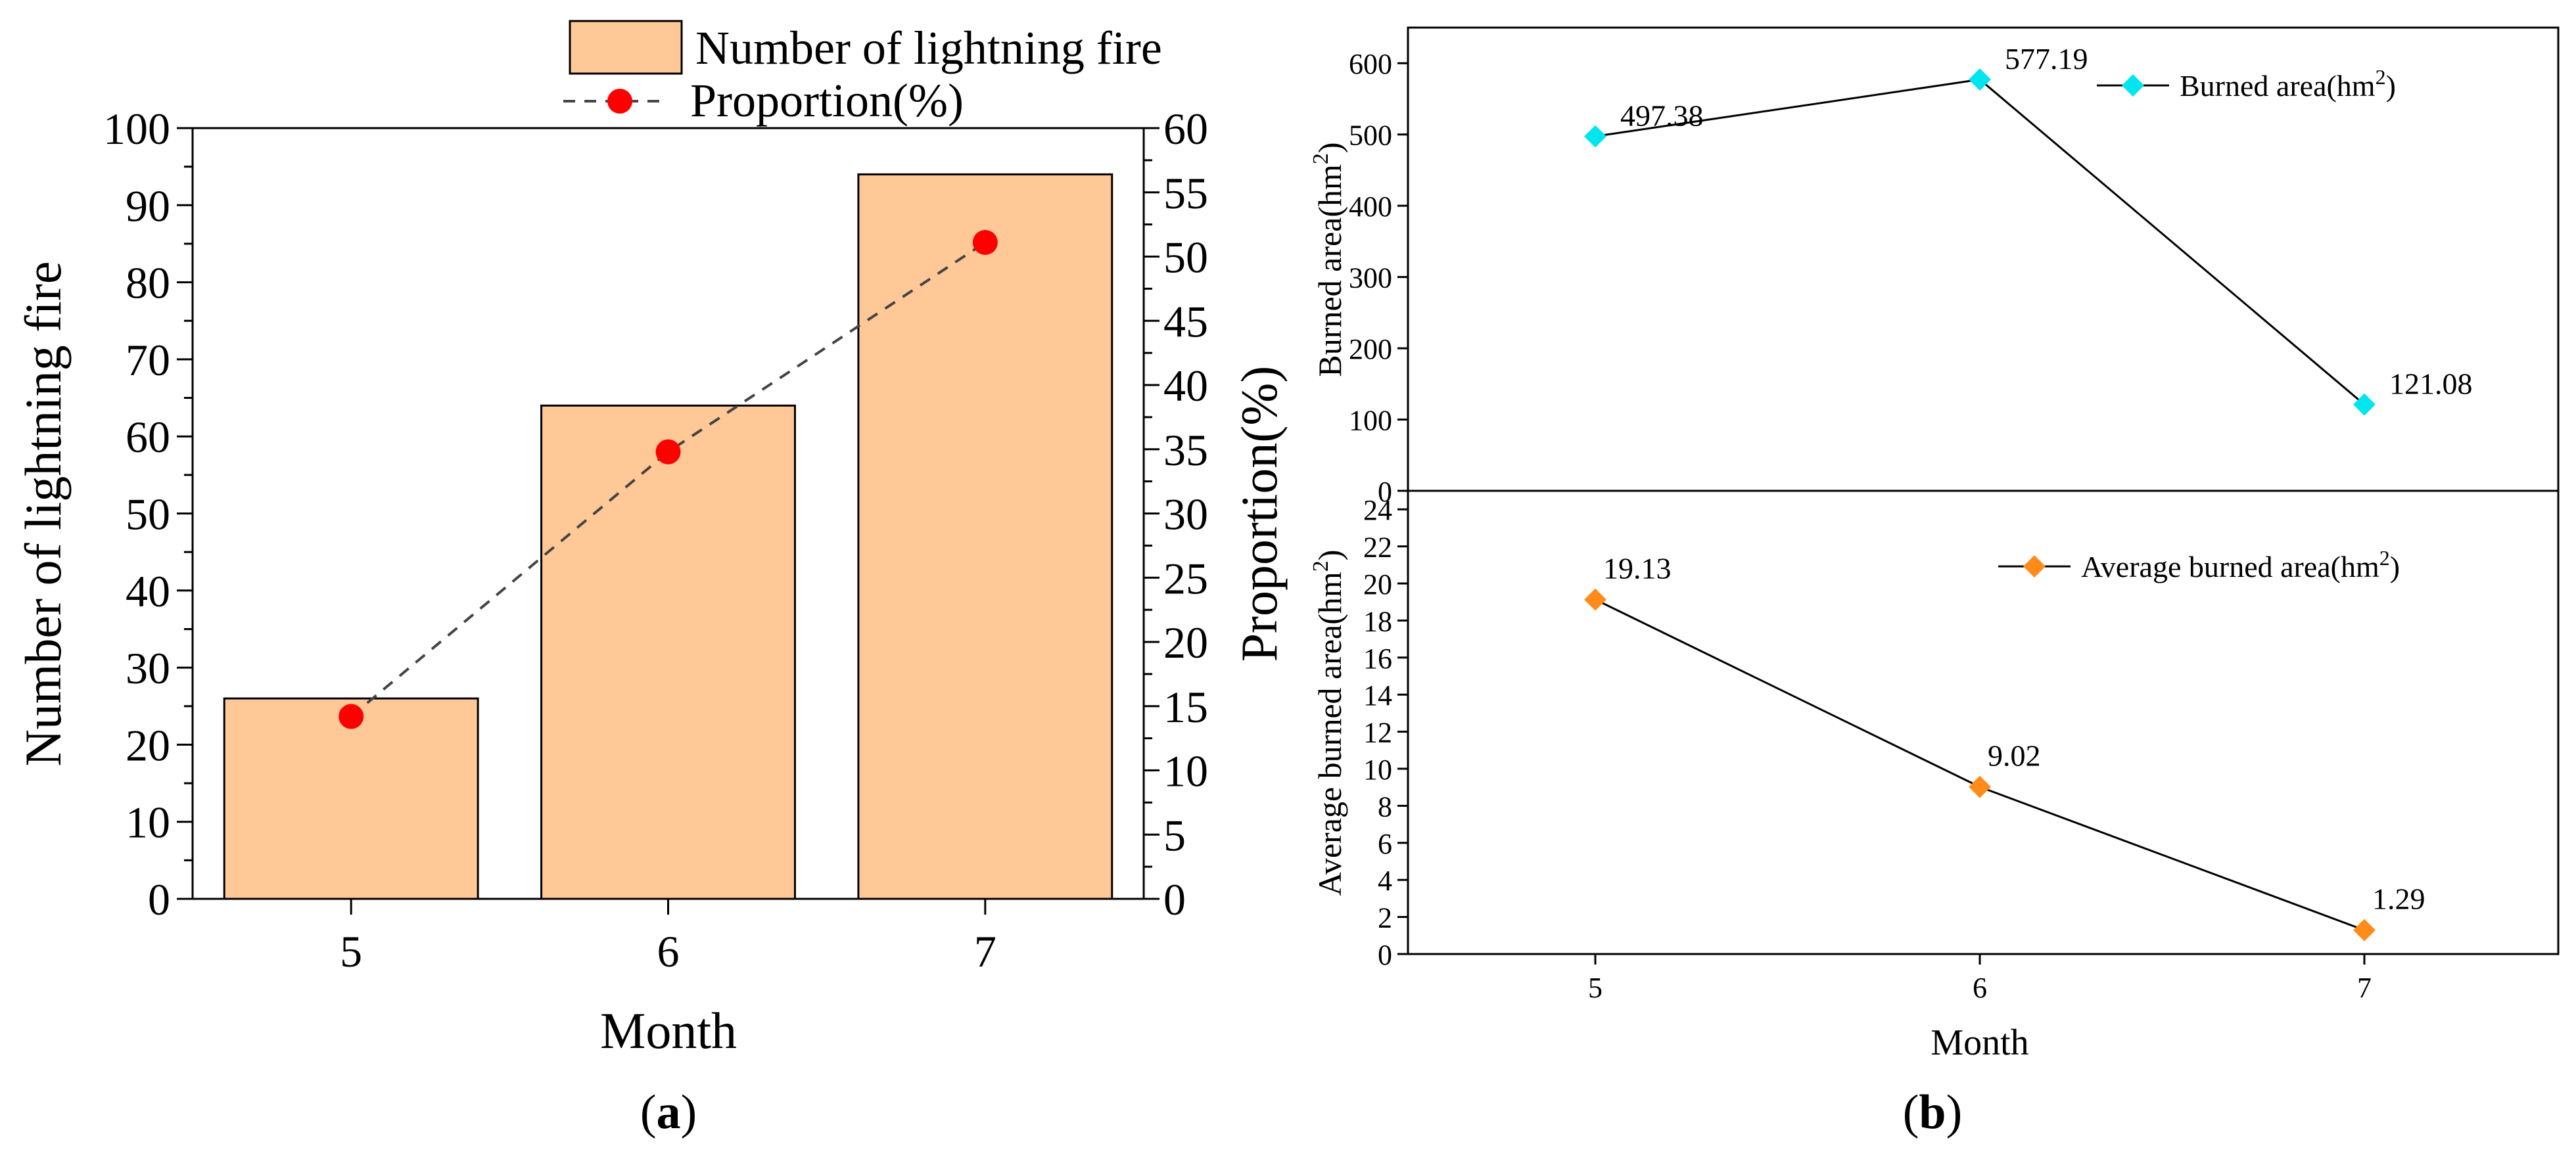  Describe the element at coordinates (148, 668) in the screenshot. I see `left-tick-label: 30` at that location.